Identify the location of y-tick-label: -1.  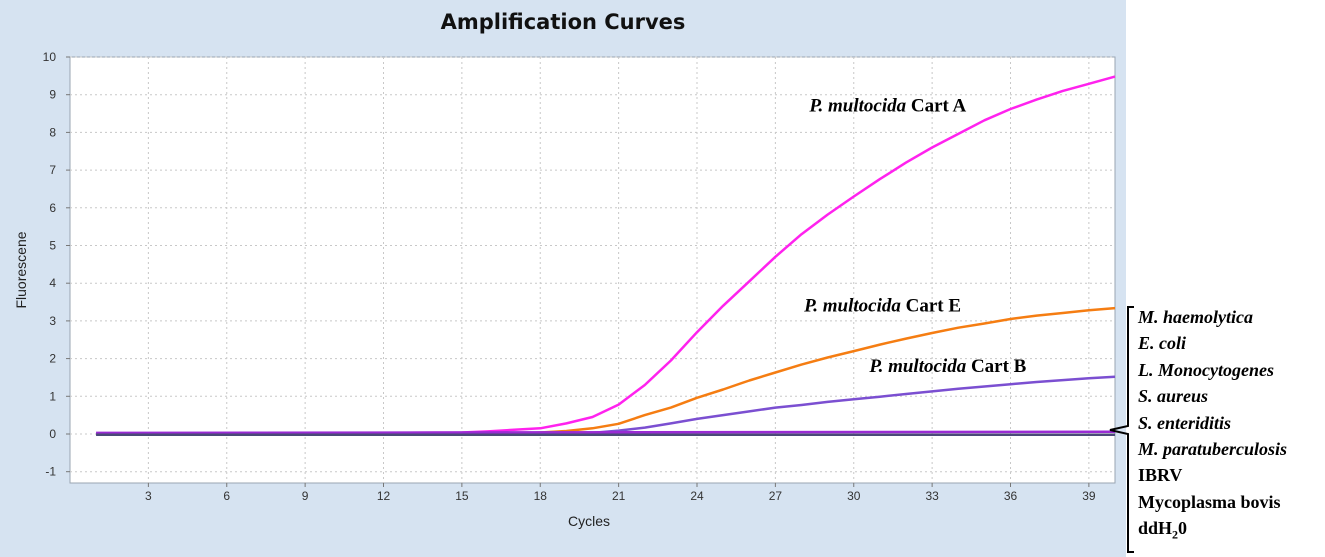
(50, 472).